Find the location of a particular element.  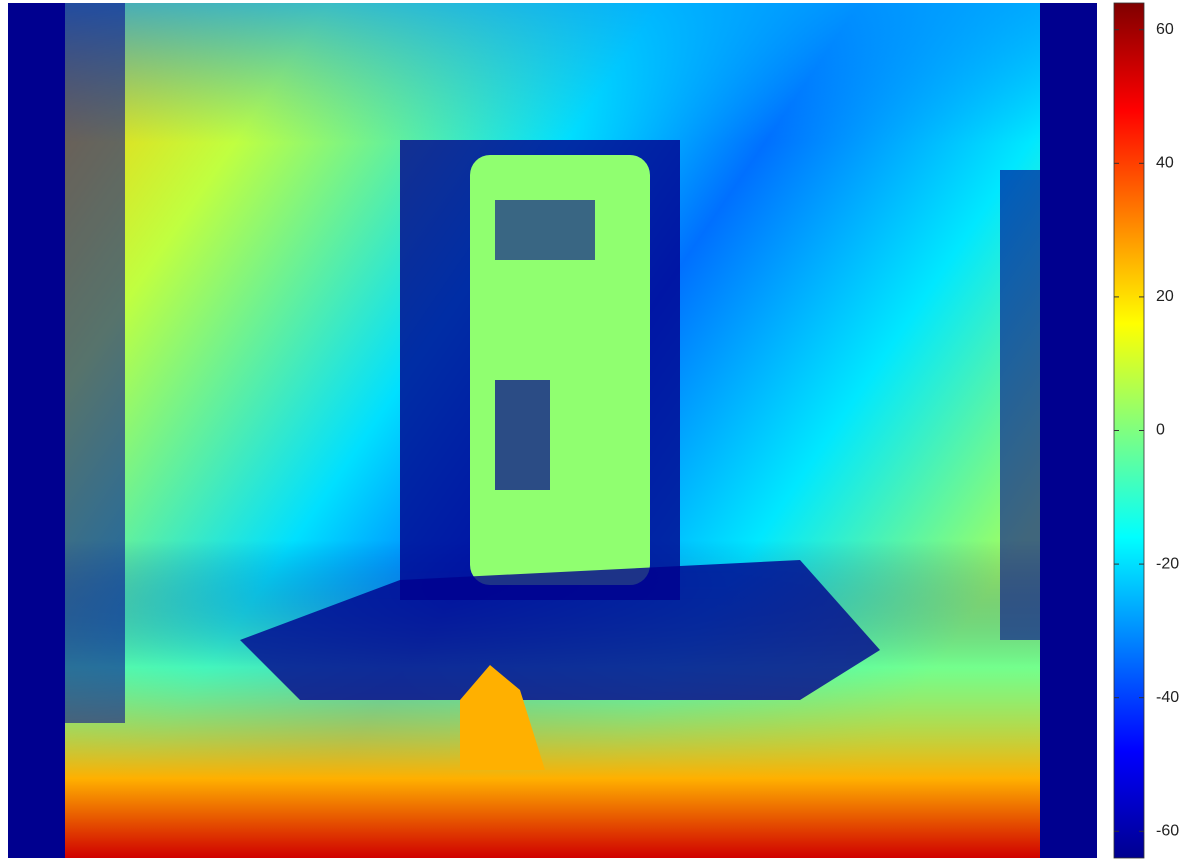

colorbar-tick-label: -40 is located at coordinates (1167, 697).